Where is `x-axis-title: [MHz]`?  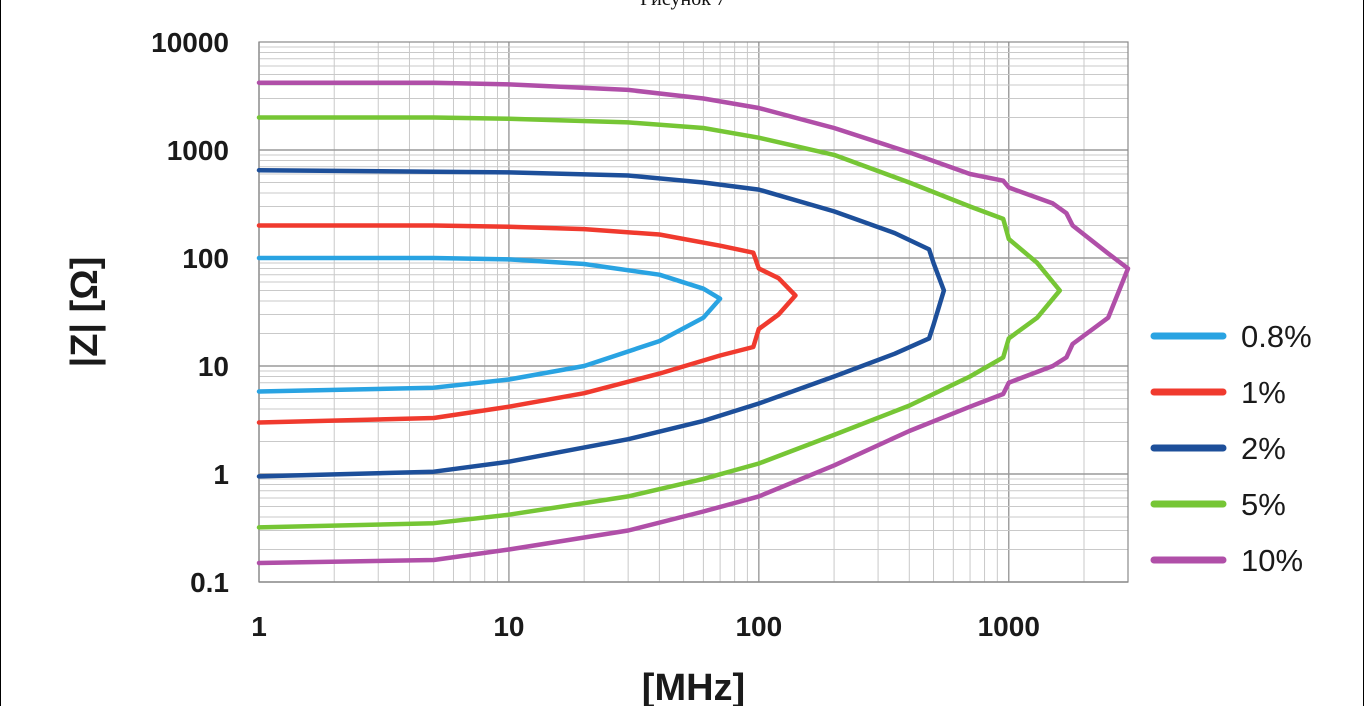
x-axis-title: [MHz] is located at coordinates (693, 686).